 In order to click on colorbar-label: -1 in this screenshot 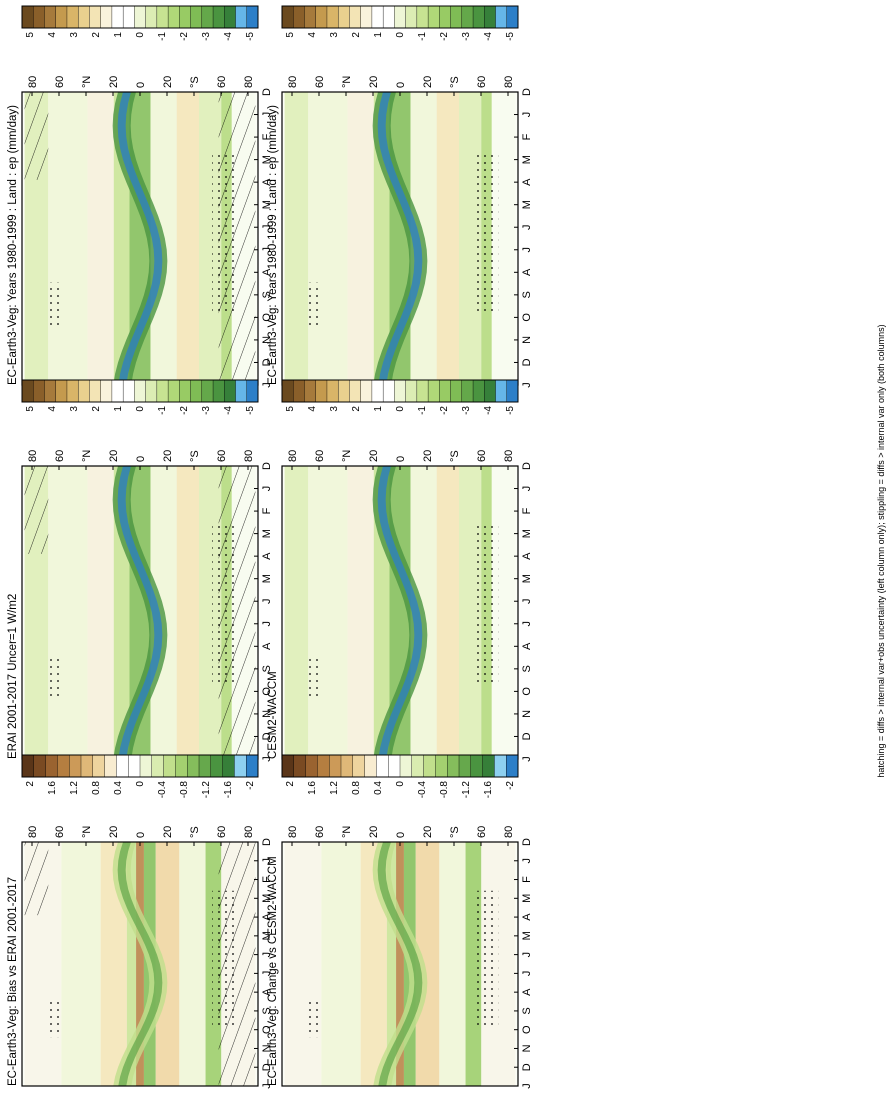, I will do `click(162, 410)`.